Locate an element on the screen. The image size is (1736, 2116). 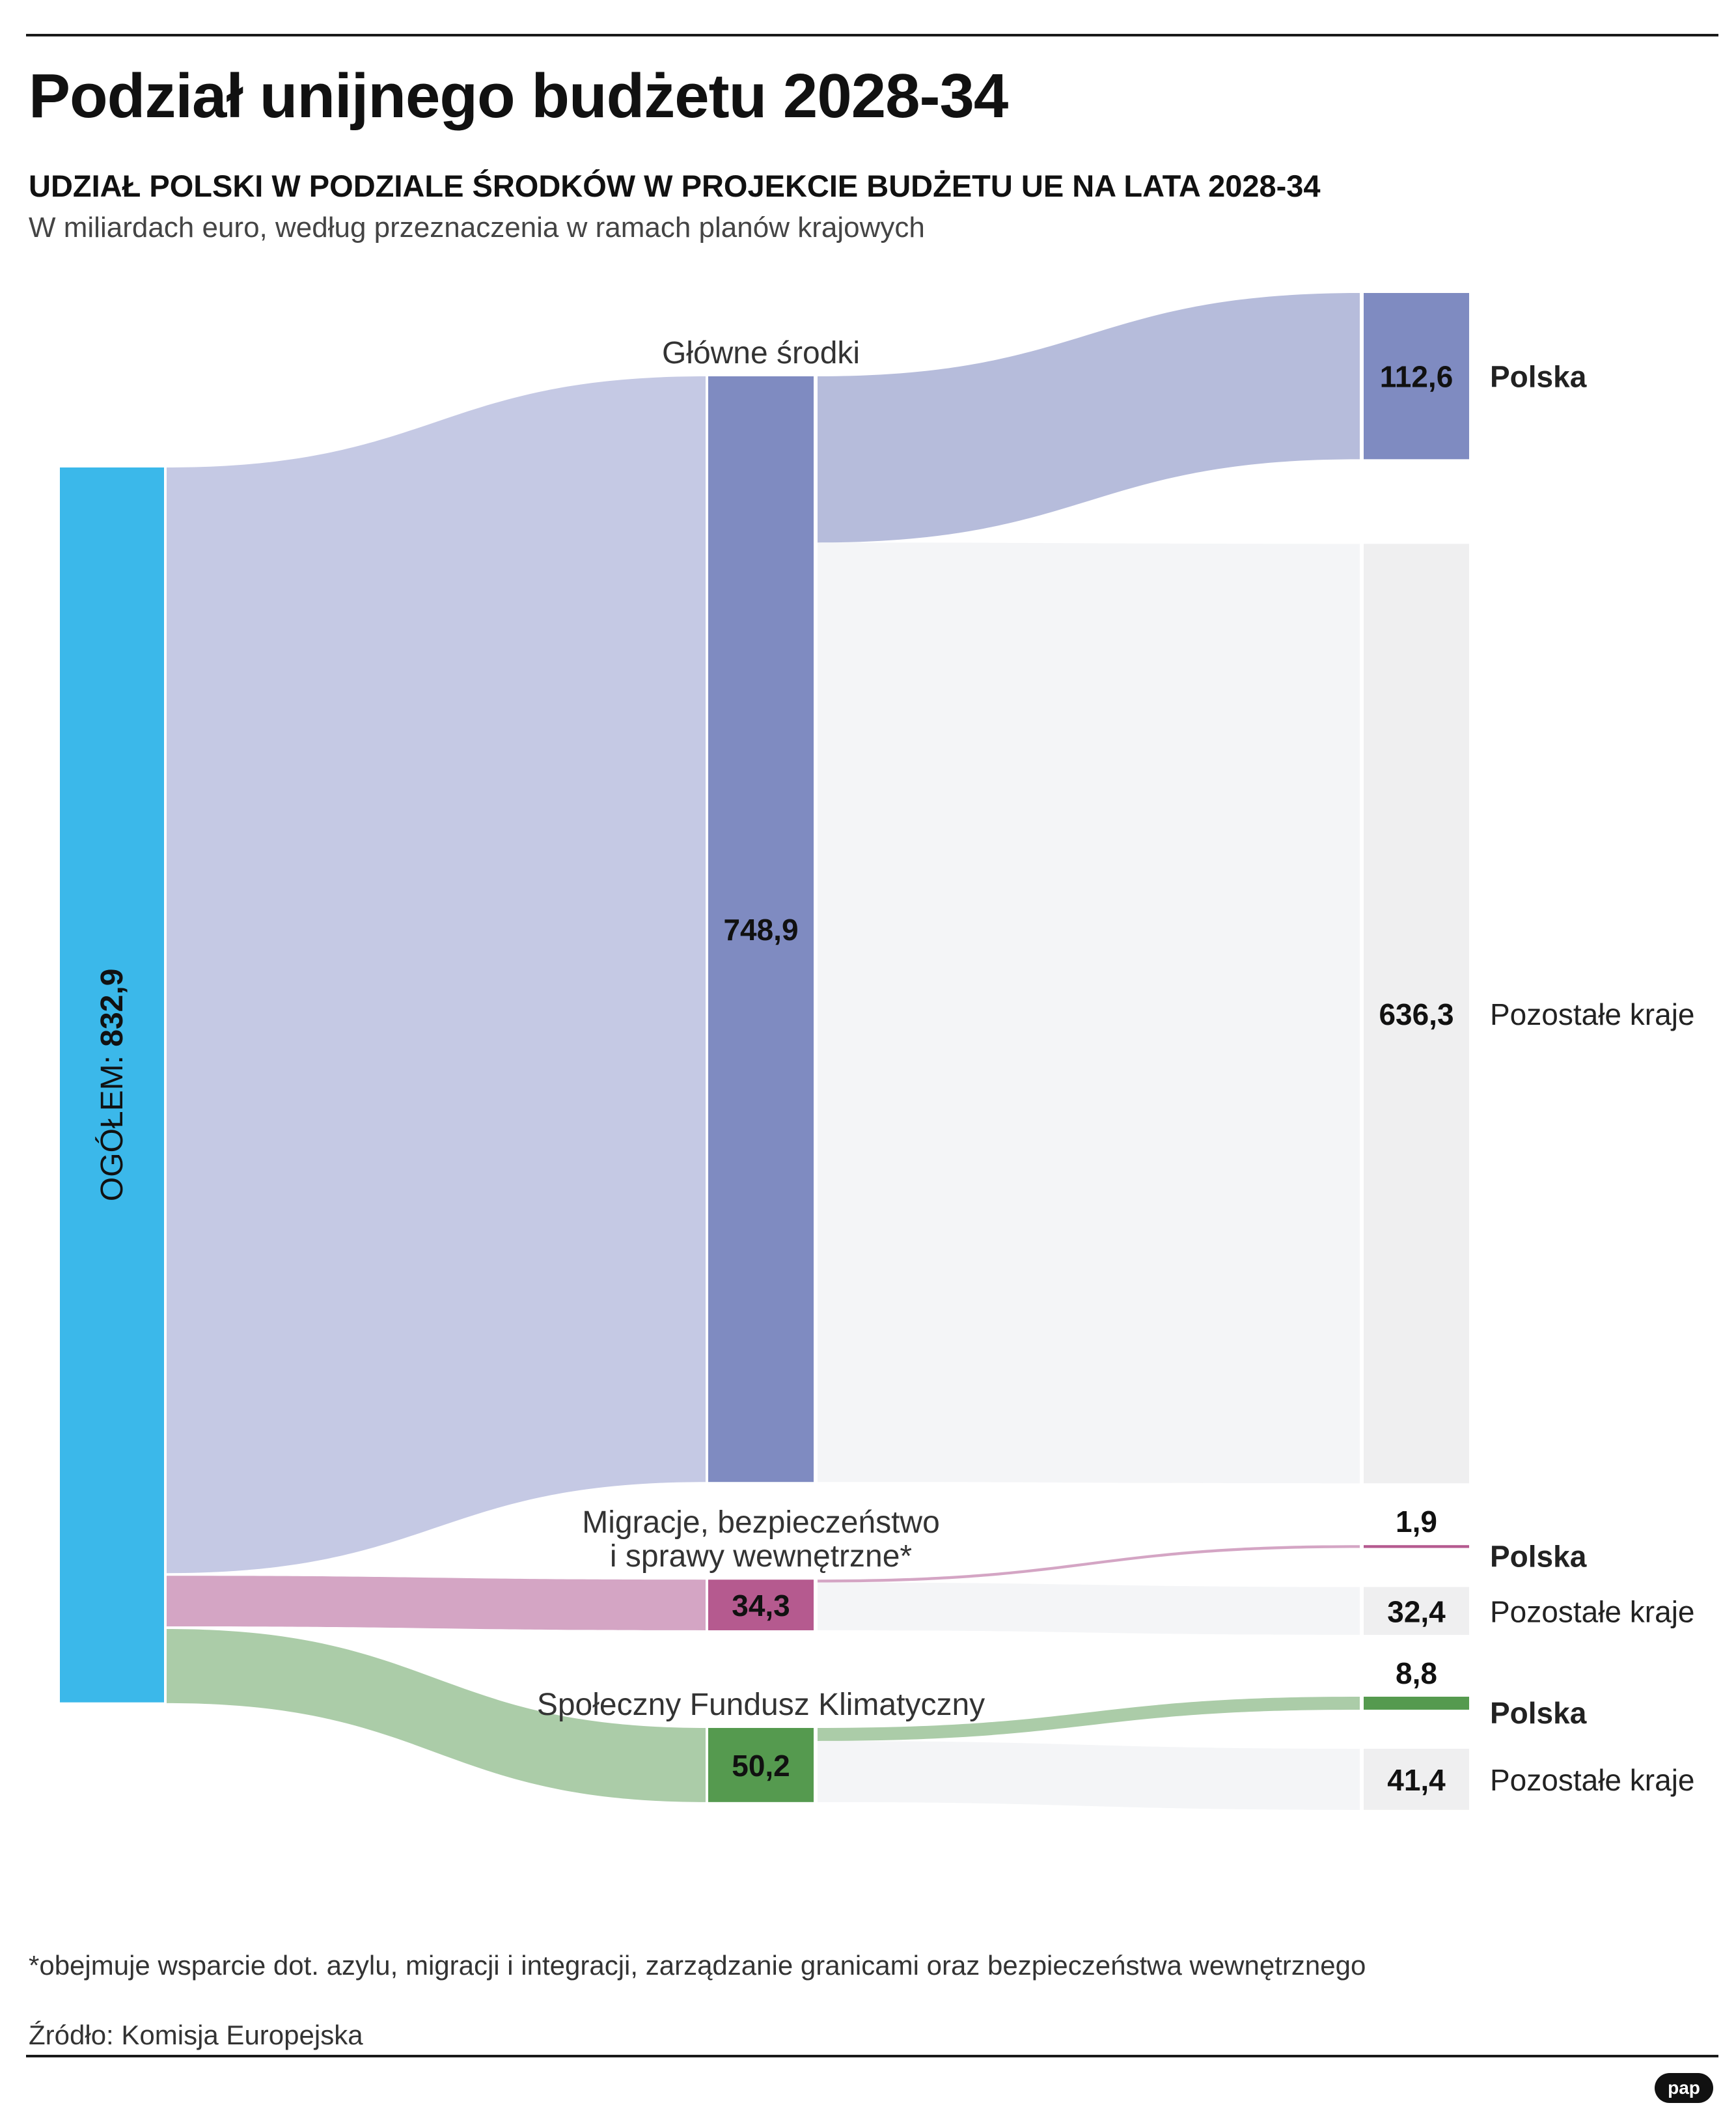
target-value-0-0: 112,6 is located at coordinates (1417, 377).